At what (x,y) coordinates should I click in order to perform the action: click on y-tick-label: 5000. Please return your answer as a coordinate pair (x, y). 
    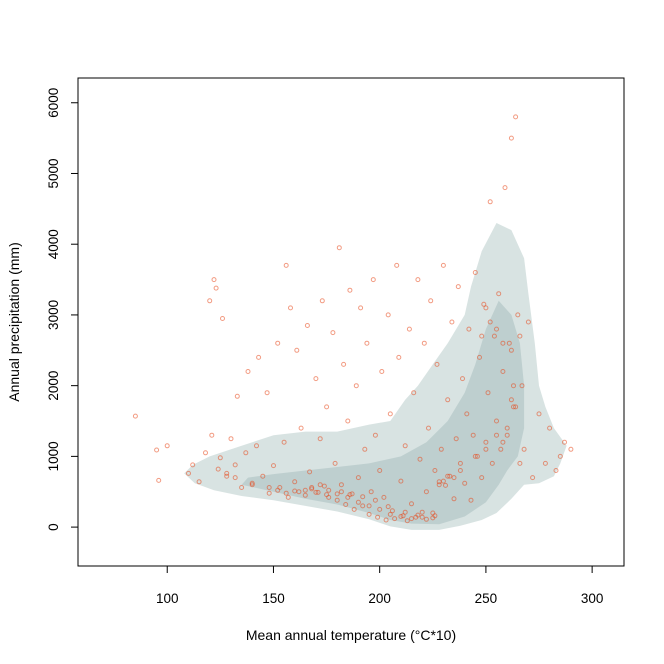
    Looking at the image, I should click on (53, 173).